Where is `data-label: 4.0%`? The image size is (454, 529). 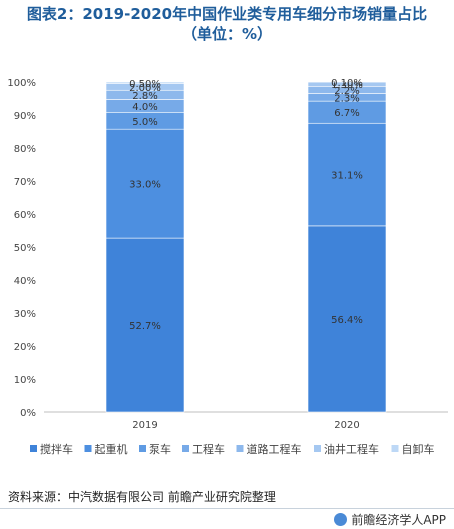 data-label: 4.0% is located at coordinates (144, 107).